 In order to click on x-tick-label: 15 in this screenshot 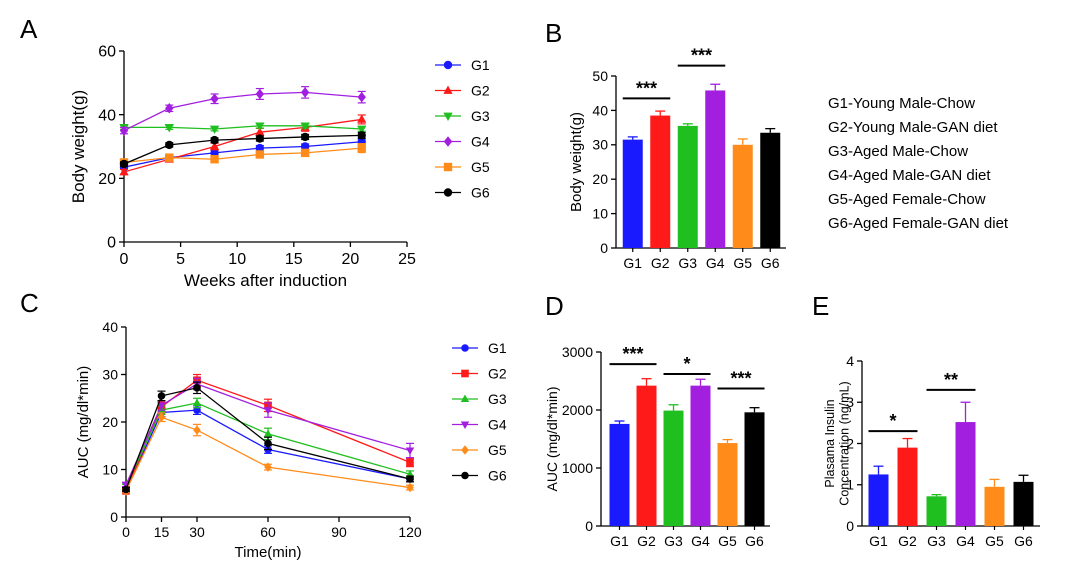, I will do `click(162, 532)`.